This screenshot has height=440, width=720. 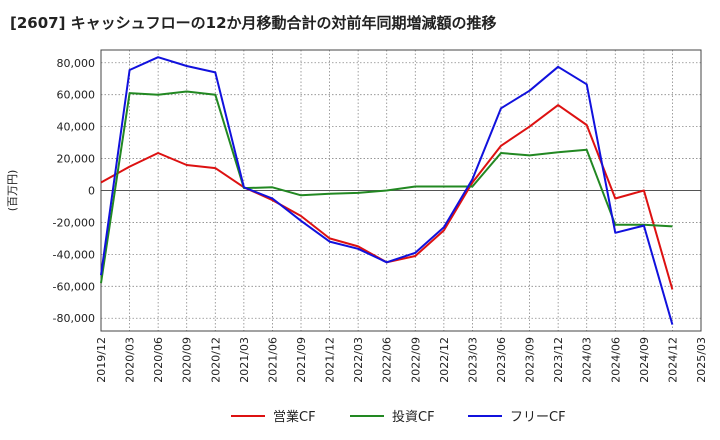 I want to click on x-tick-label: 2020/06, so click(x=158, y=360).